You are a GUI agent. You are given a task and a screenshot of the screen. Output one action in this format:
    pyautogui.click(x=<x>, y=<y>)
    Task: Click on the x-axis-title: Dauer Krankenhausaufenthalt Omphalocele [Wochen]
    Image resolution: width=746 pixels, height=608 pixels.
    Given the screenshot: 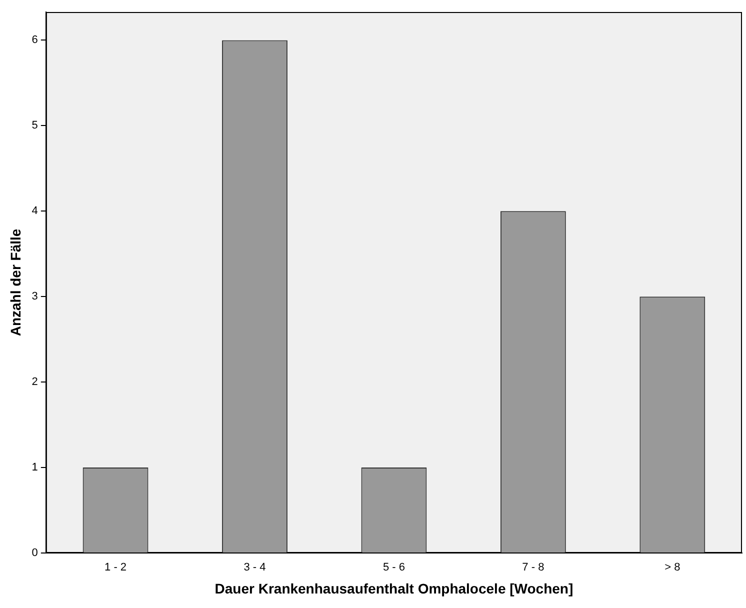 What is the action you would take?
    pyautogui.click(x=394, y=588)
    